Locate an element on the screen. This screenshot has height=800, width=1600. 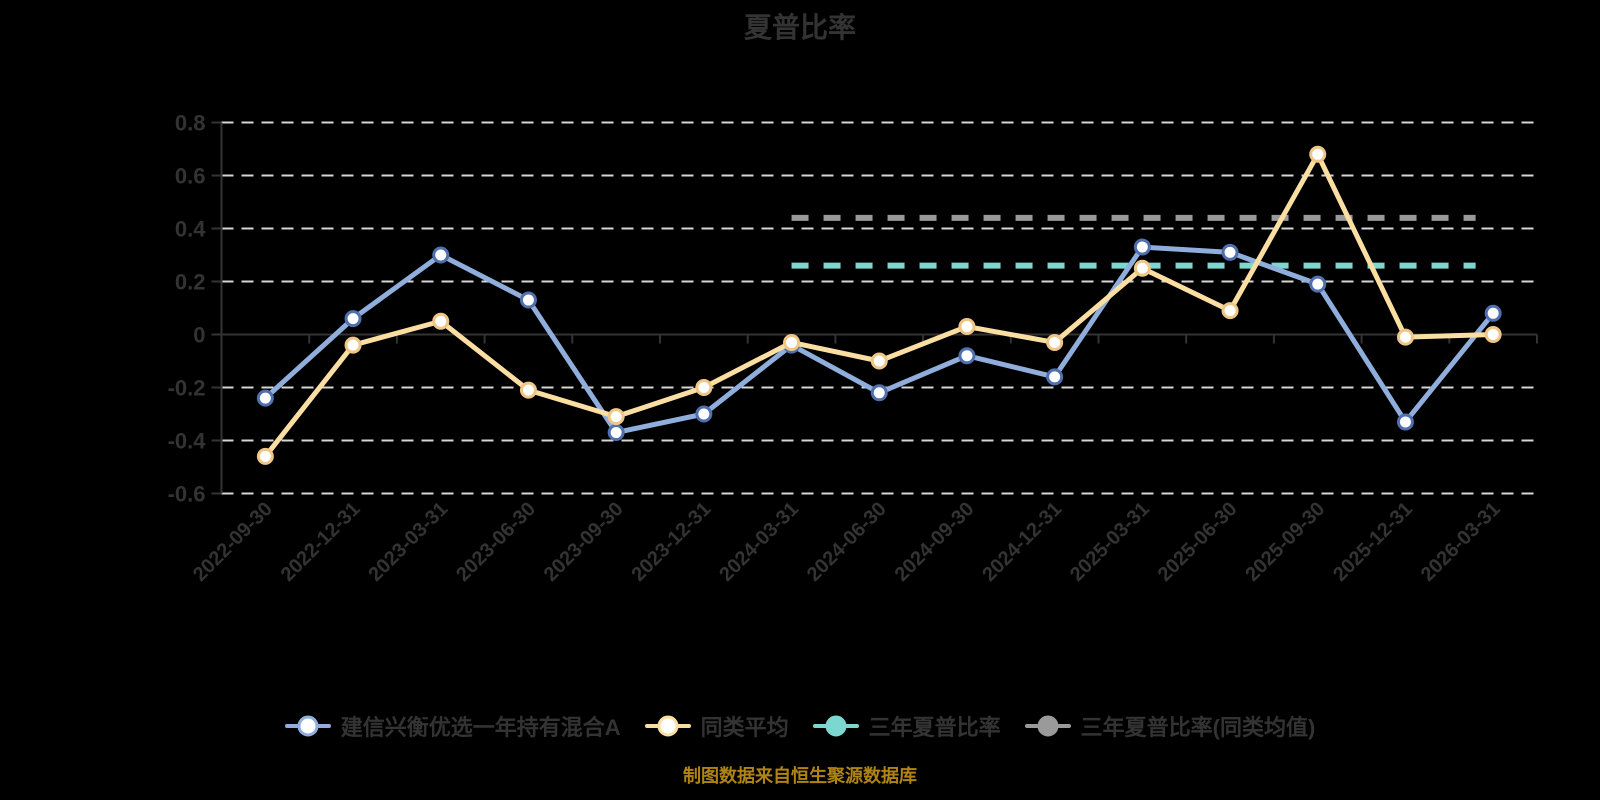
svg-text: 2022-12-31 is located at coordinates (321, 542).